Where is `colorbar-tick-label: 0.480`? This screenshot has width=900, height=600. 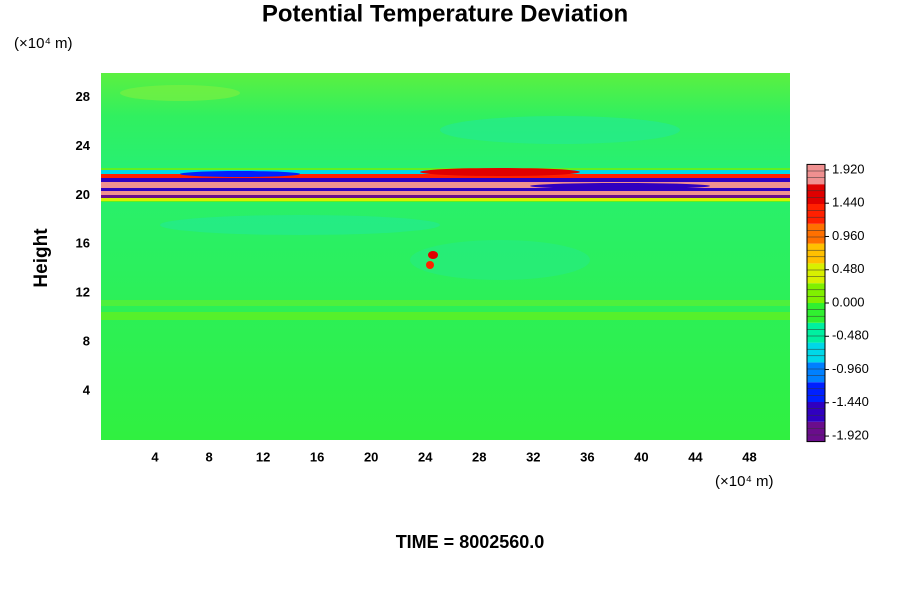 colorbar-tick-label: 0.480 is located at coordinates (848, 268).